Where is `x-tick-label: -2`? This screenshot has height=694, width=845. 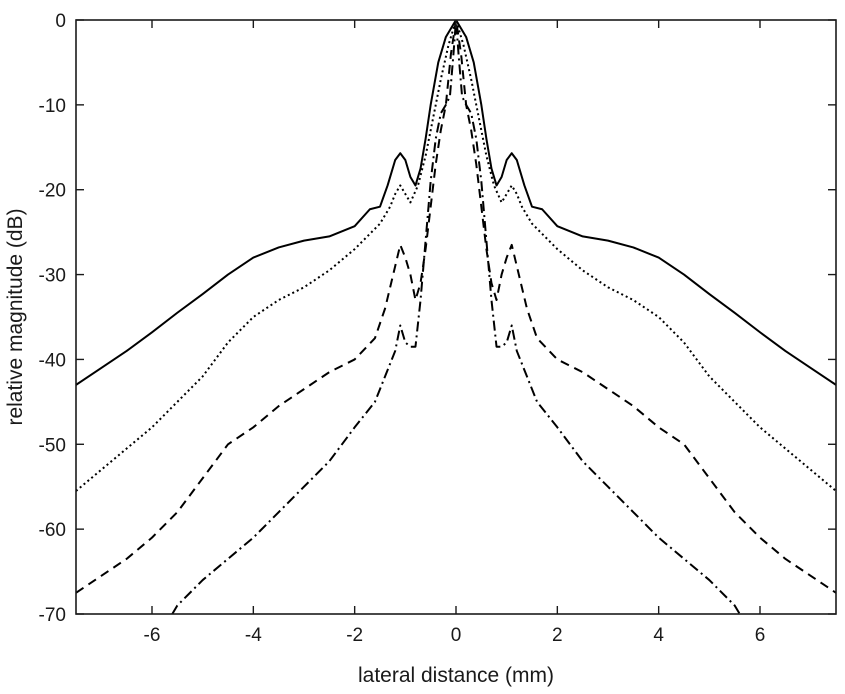
x-tick-label: -2 is located at coordinates (354, 635).